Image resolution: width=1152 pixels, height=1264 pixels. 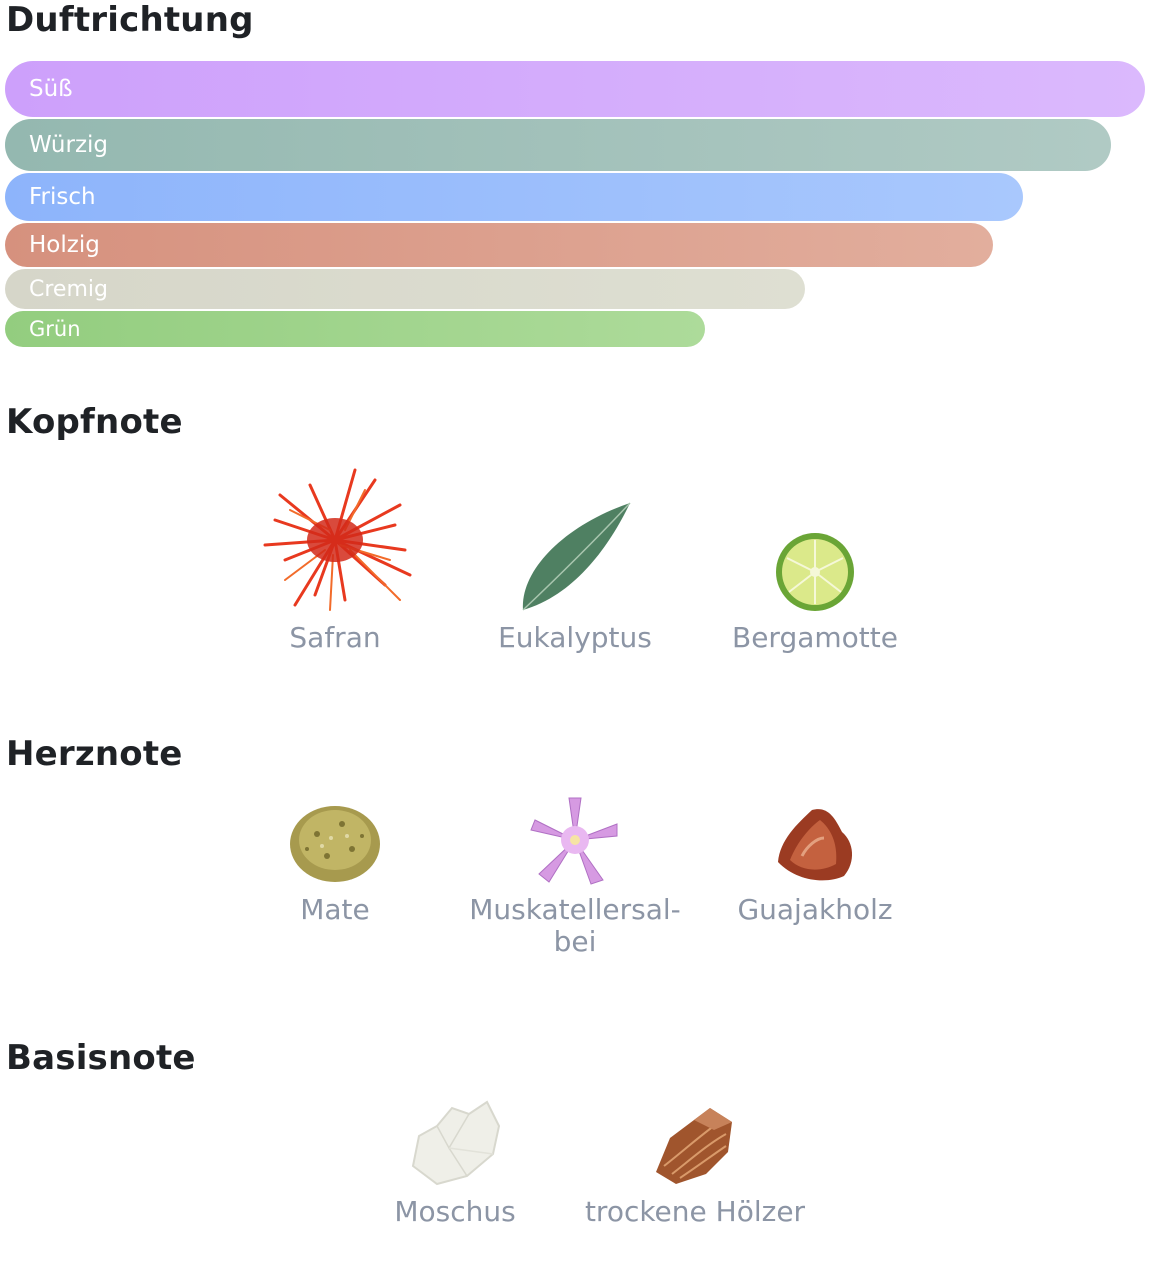 I want to click on musk-crystal-icon, so click(x=456, y=1143).